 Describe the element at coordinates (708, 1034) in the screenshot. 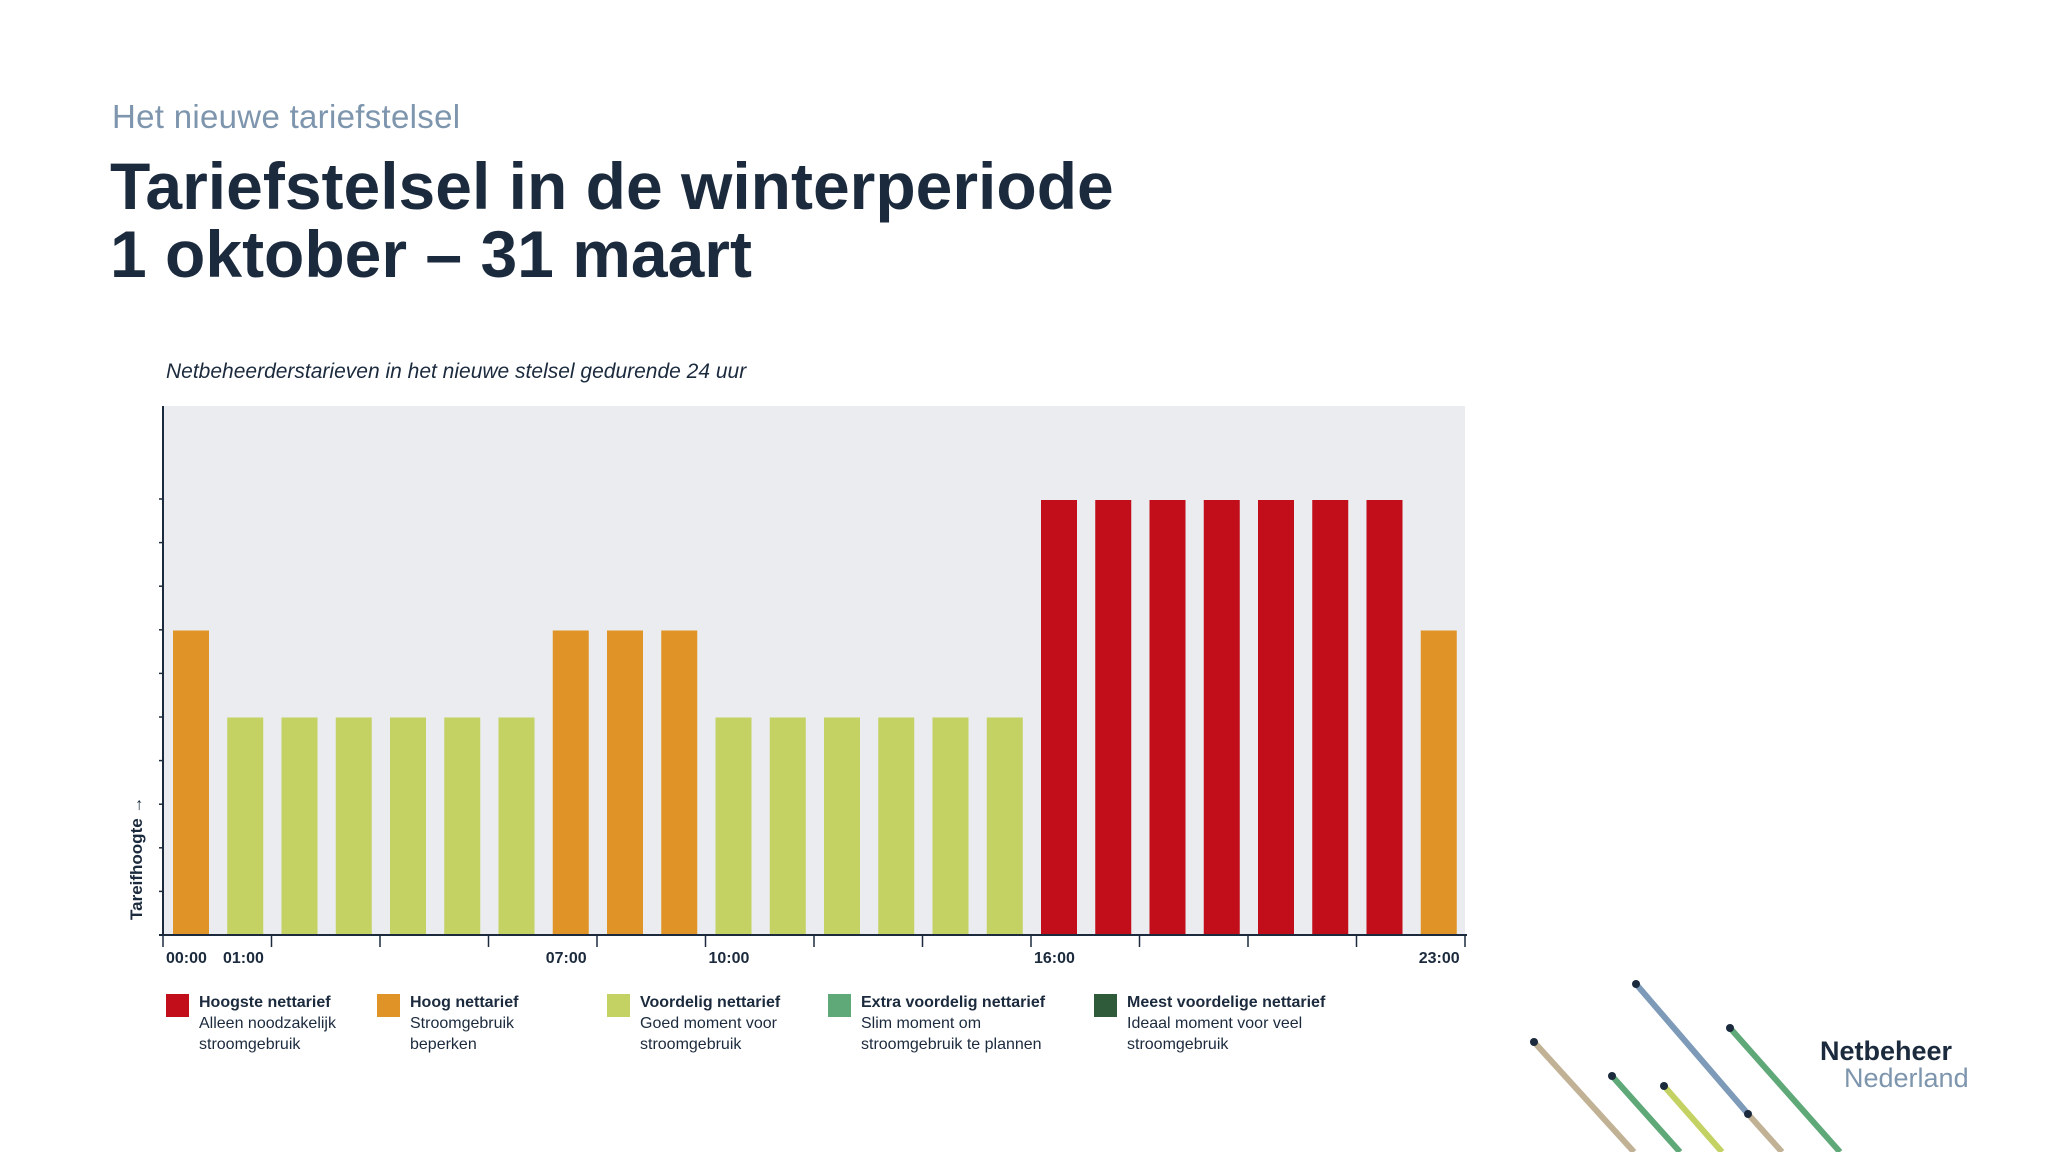

I see `legend-description: Goed moment voor stroomgebruik` at that location.